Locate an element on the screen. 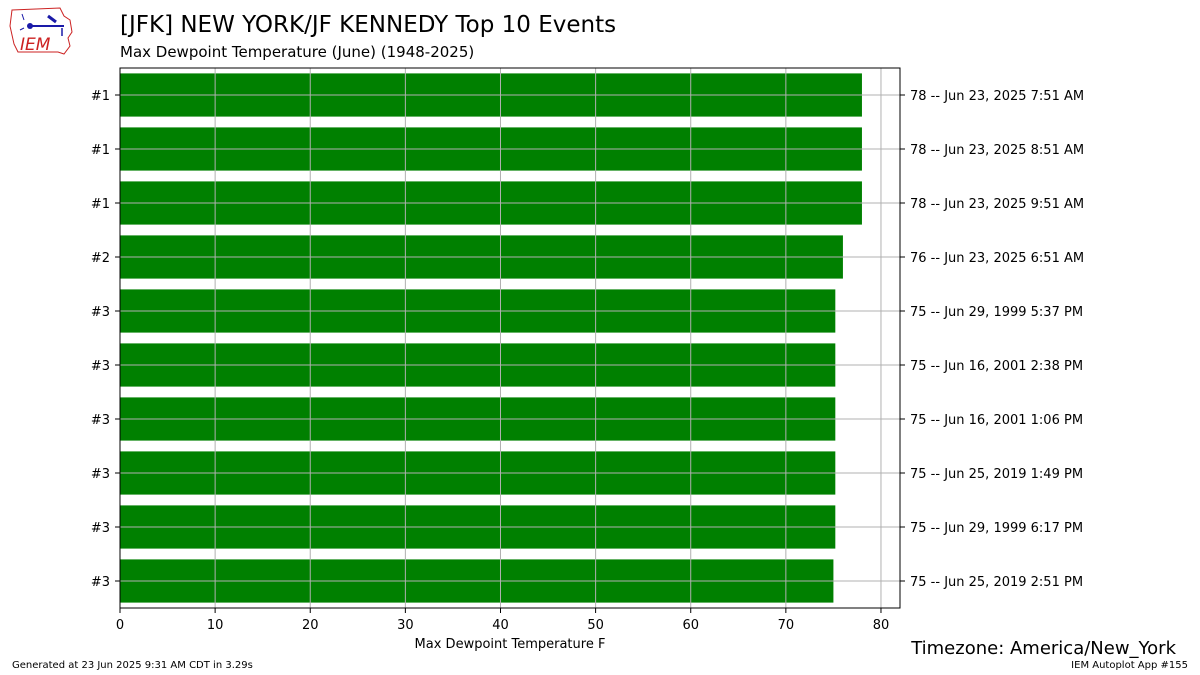 The width and height of the screenshot is (1200, 675). event-label: 75 -- Jun 25, 2019 2:51 PM is located at coordinates (996, 582).